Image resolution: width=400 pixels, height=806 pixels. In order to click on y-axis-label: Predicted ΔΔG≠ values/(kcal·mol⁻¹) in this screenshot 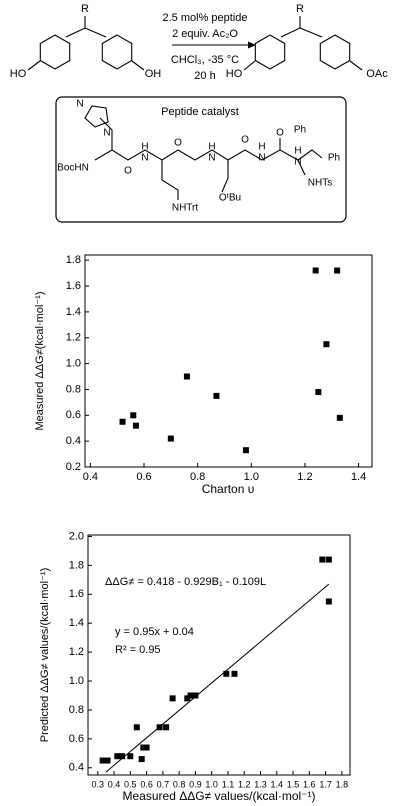, I will do `click(45, 655)`.